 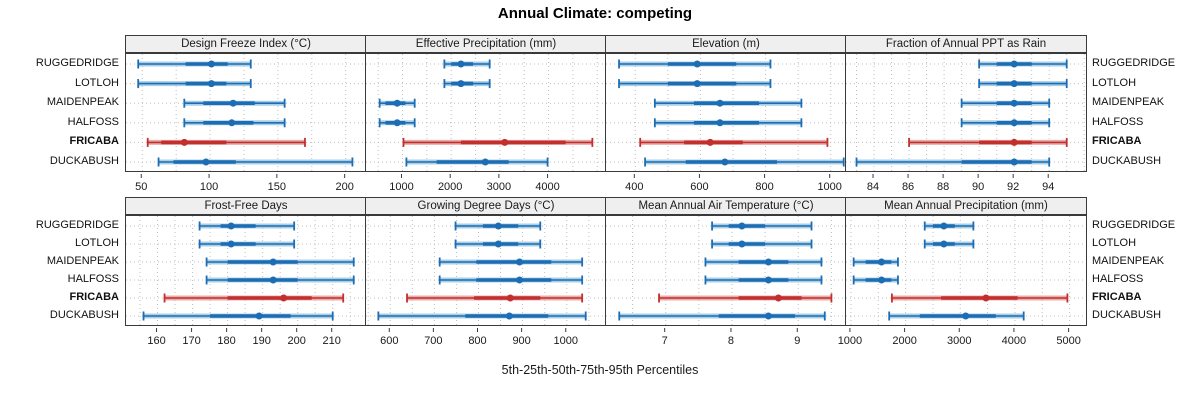 What do you see at coordinates (226, 341) in the screenshot?
I see `axis-tick-label: 180` at bounding box center [226, 341].